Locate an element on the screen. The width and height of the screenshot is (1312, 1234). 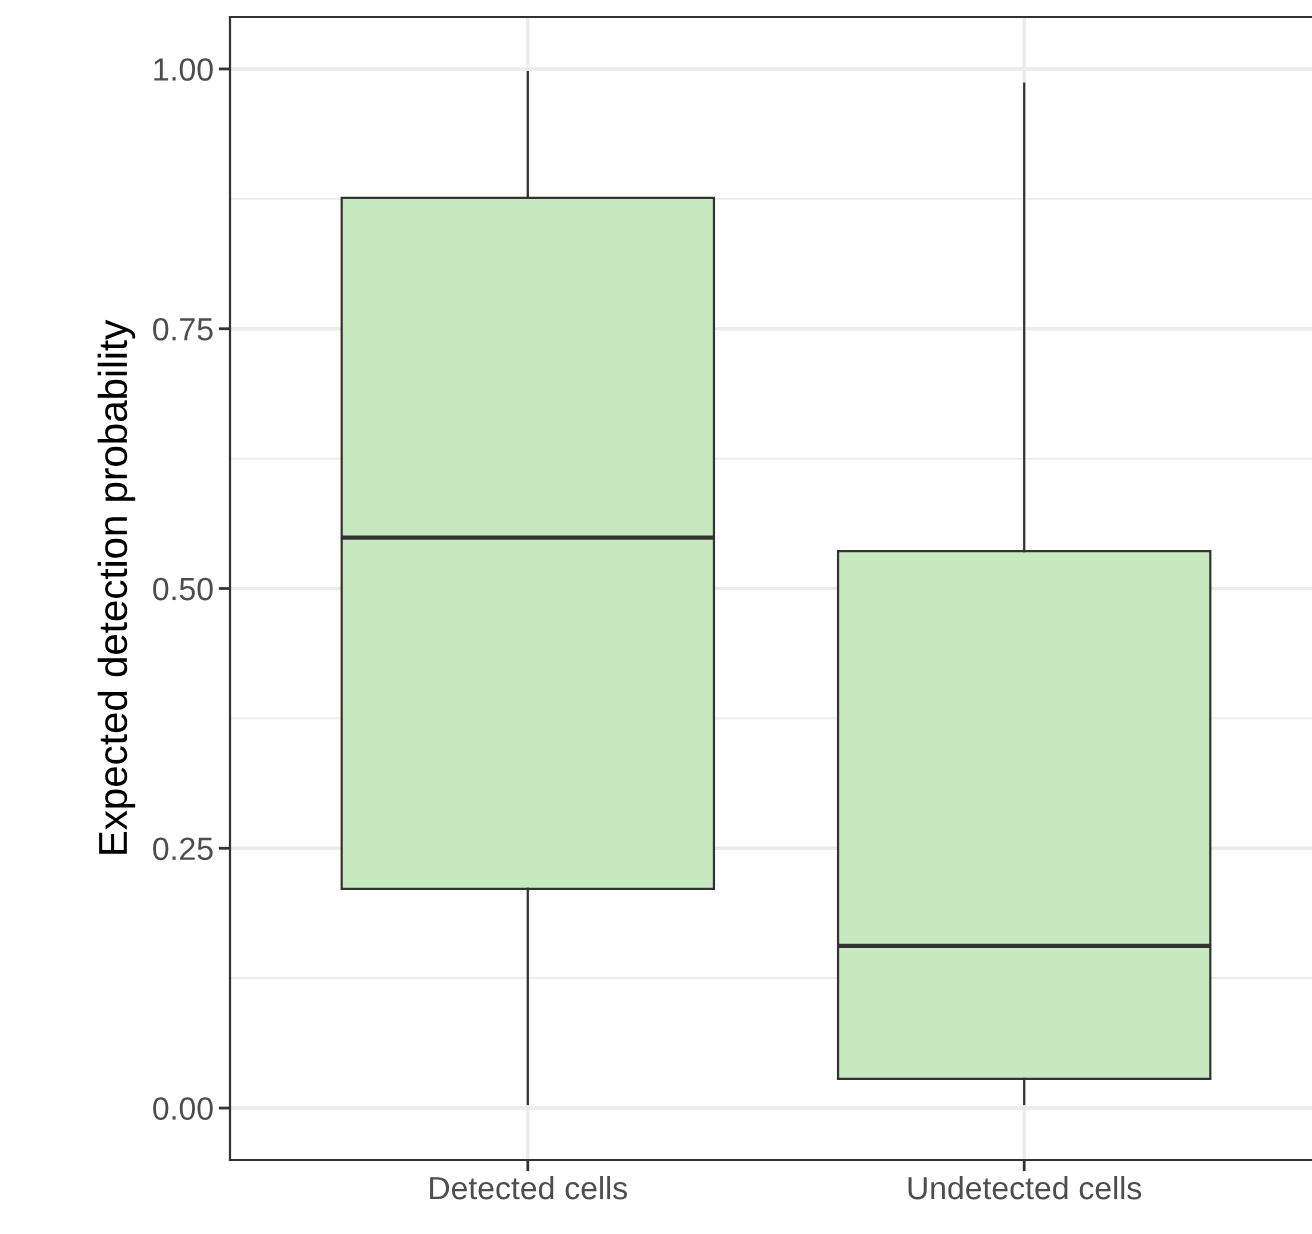
y-tick-label: 0.25 is located at coordinates (183, 849).